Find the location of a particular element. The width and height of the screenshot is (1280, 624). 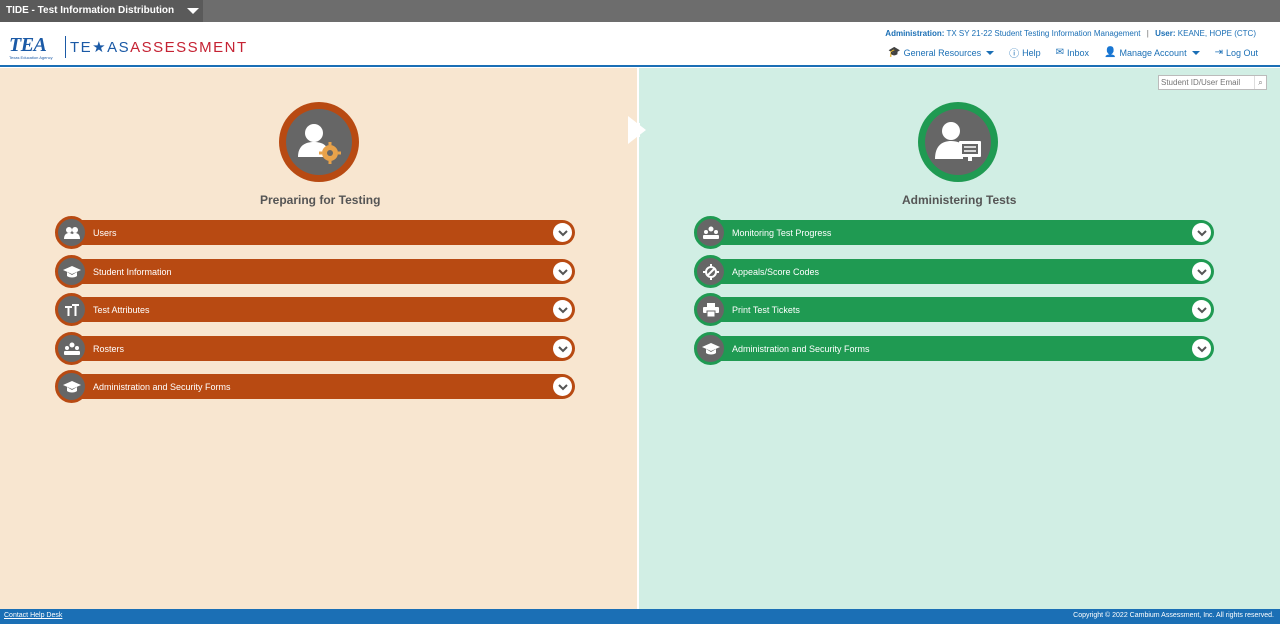

monitoring-test-progress-row: Monitoring Test Progress is located at coordinates (954, 232).